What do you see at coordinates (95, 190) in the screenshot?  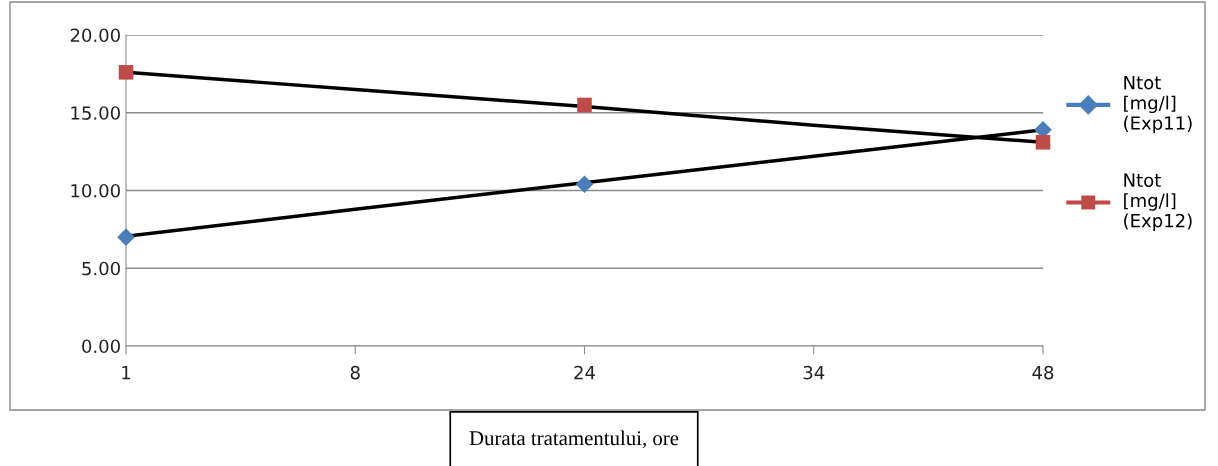 I see `y-tick-label: 10.00` at bounding box center [95, 190].